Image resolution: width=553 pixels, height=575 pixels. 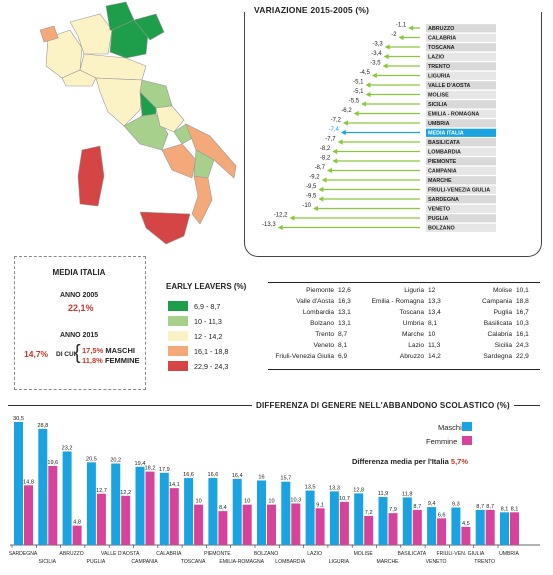 What do you see at coordinates (438, 96) in the screenshot?
I see `variation-region-label: MOLISE` at bounding box center [438, 96].